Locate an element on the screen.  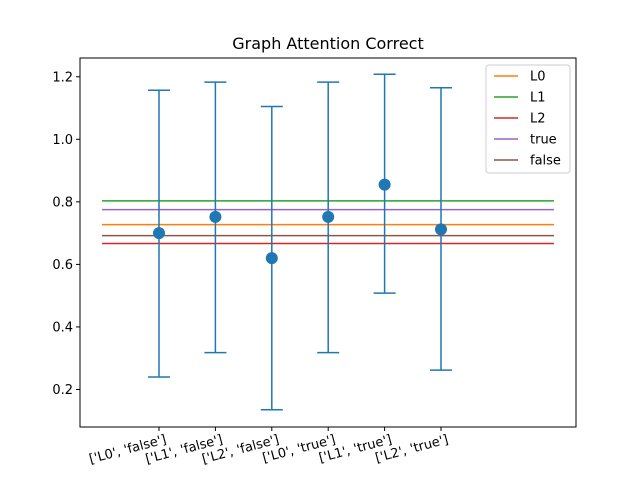
y-axis: 0.2 0.4 0.6 0.8 1.0 1.2 is located at coordinates (66, 234).